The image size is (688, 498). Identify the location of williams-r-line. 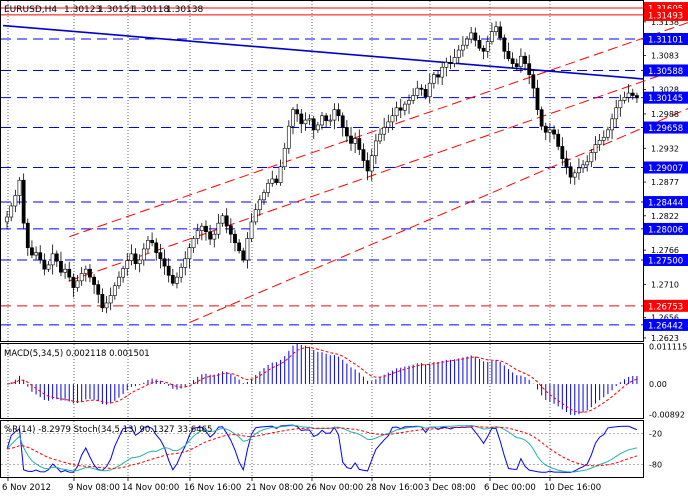
(322, 449).